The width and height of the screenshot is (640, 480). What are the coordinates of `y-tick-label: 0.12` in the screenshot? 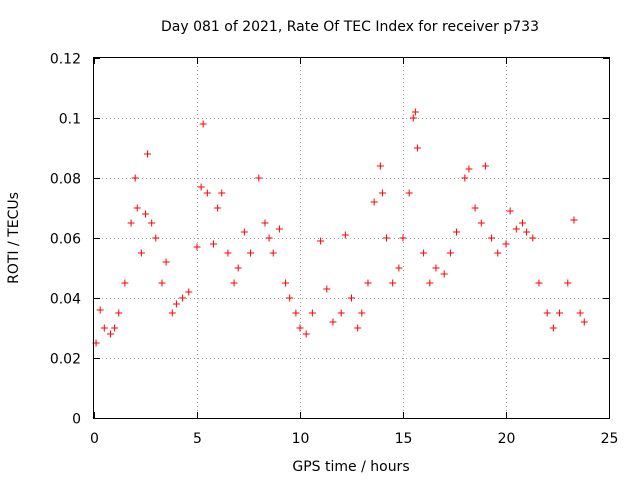 It's located at (65, 60).